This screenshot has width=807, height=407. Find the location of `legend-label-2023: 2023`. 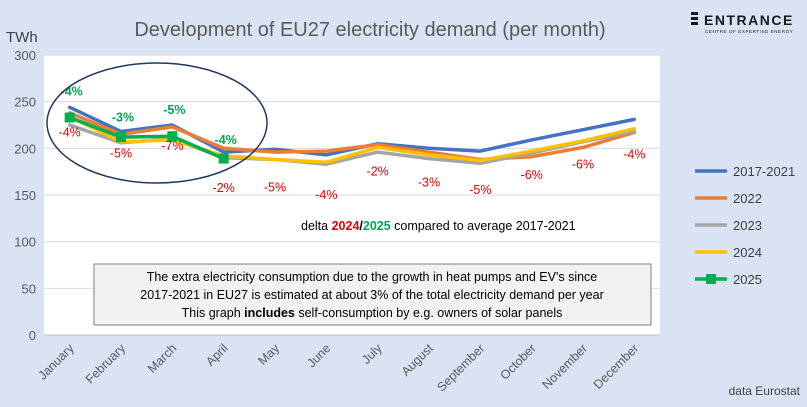

legend-label-2023: 2023 is located at coordinates (747, 225).